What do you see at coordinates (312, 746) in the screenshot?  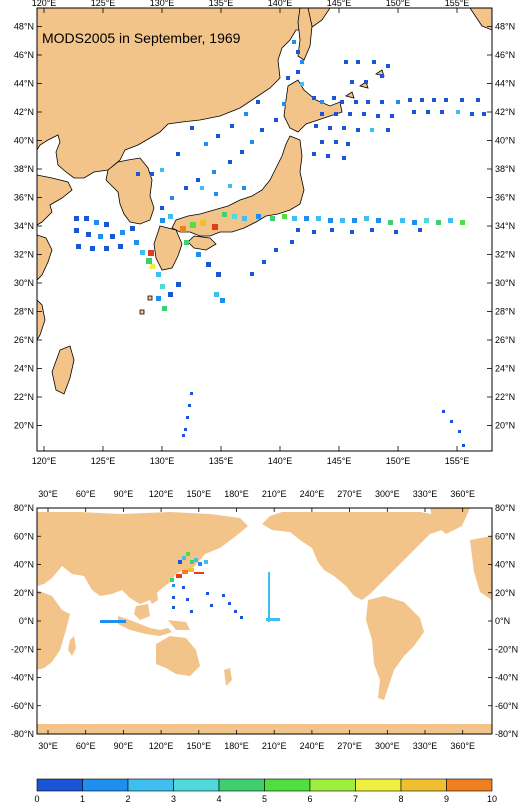 I see `bottom-lon-label-bottom: 240°E` at bounding box center [312, 746].